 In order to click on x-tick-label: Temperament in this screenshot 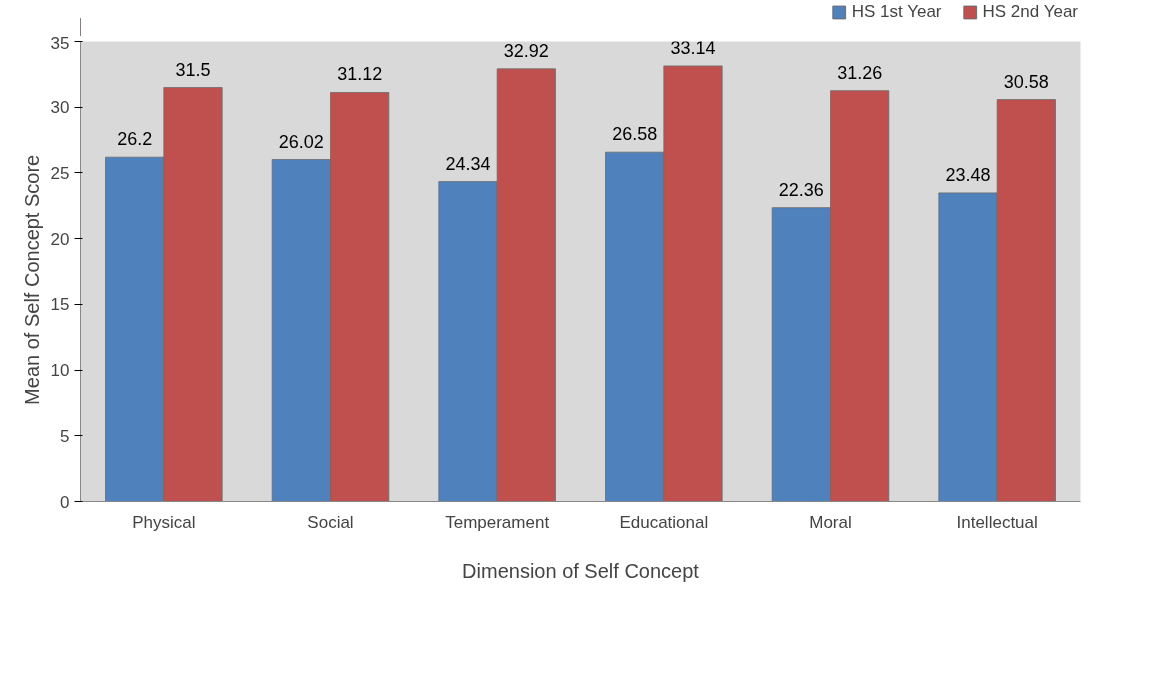, I will do `click(497, 522)`.